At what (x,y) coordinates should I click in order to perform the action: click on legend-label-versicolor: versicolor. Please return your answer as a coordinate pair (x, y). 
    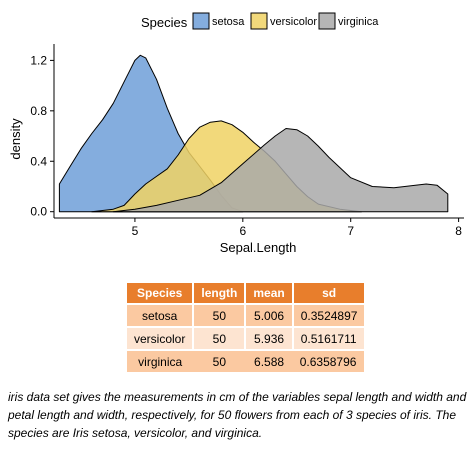
    Looking at the image, I should click on (293, 22).